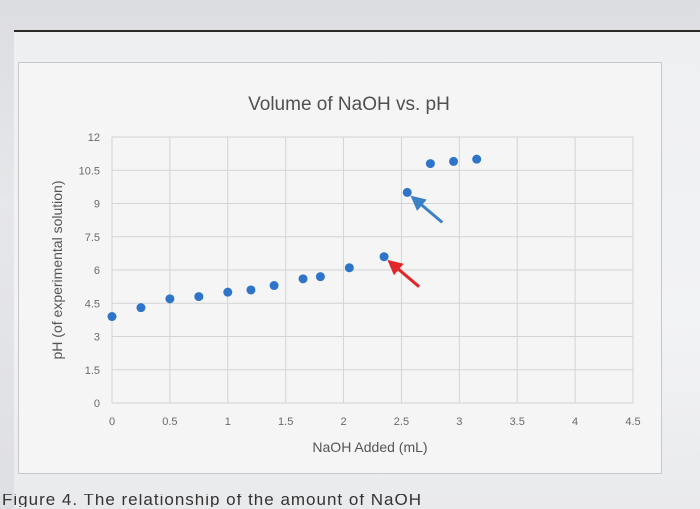 The height and width of the screenshot is (509, 700). I want to click on x-tick-label: 0, so click(112, 422).